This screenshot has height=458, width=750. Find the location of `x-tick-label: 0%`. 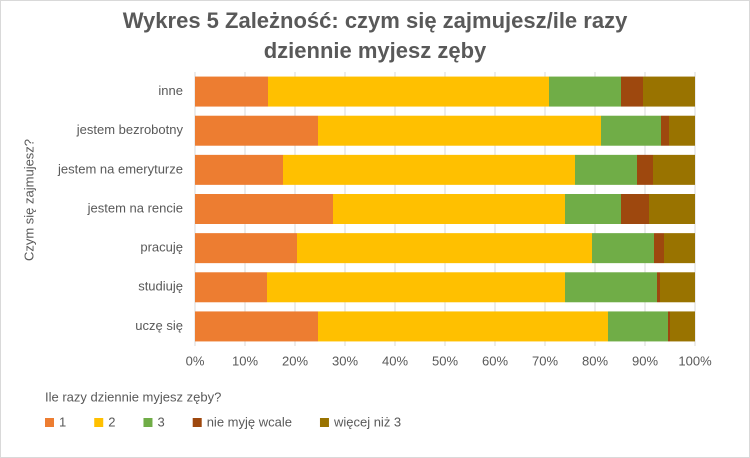

x-tick-label: 0% is located at coordinates (195, 360).